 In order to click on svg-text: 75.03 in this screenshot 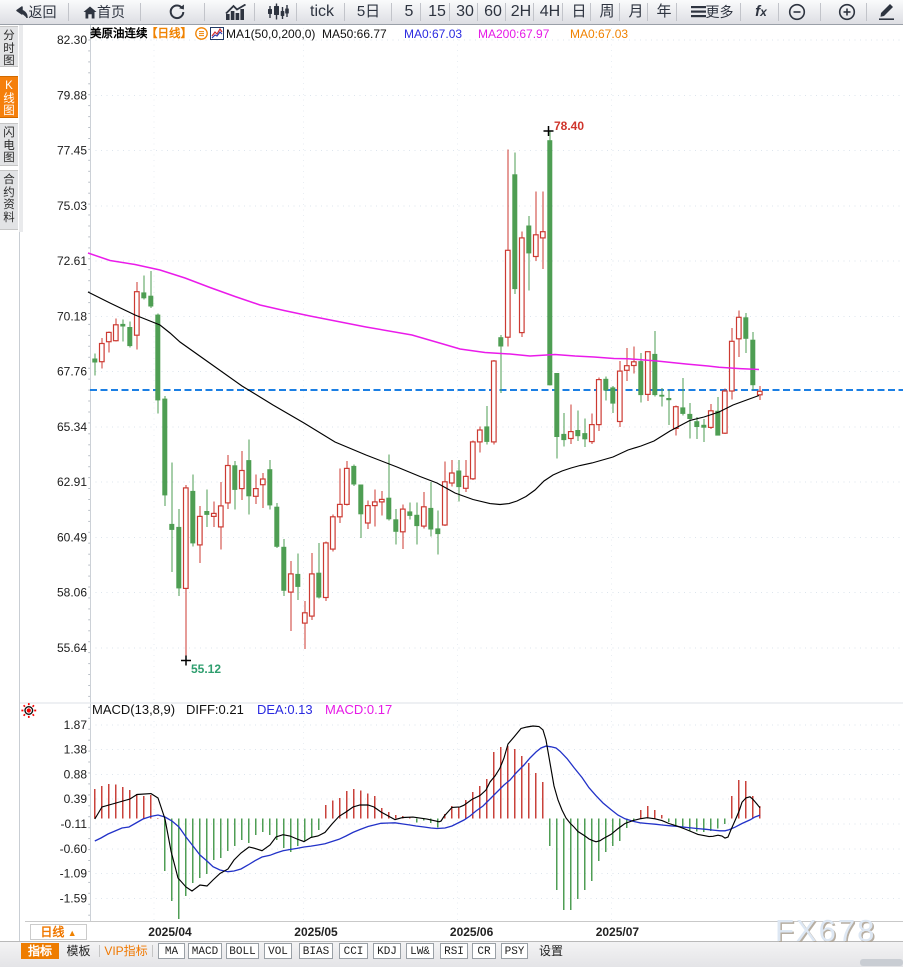, I will do `click(72, 206)`.